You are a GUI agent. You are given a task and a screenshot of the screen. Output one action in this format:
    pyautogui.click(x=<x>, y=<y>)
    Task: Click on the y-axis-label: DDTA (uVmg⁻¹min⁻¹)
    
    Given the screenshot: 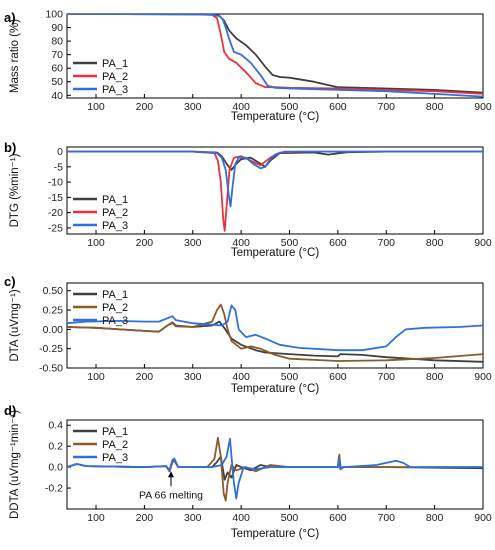 What is the action you would take?
    pyautogui.click(x=15, y=464)
    